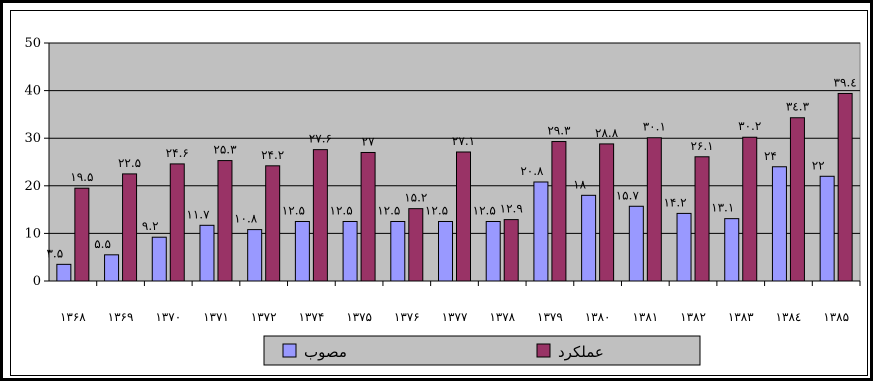 This screenshot has width=873, height=381. Describe the element at coordinates (550, 317) in the screenshot. I see `x-tick-label: ۱۳۷۹` at that location.